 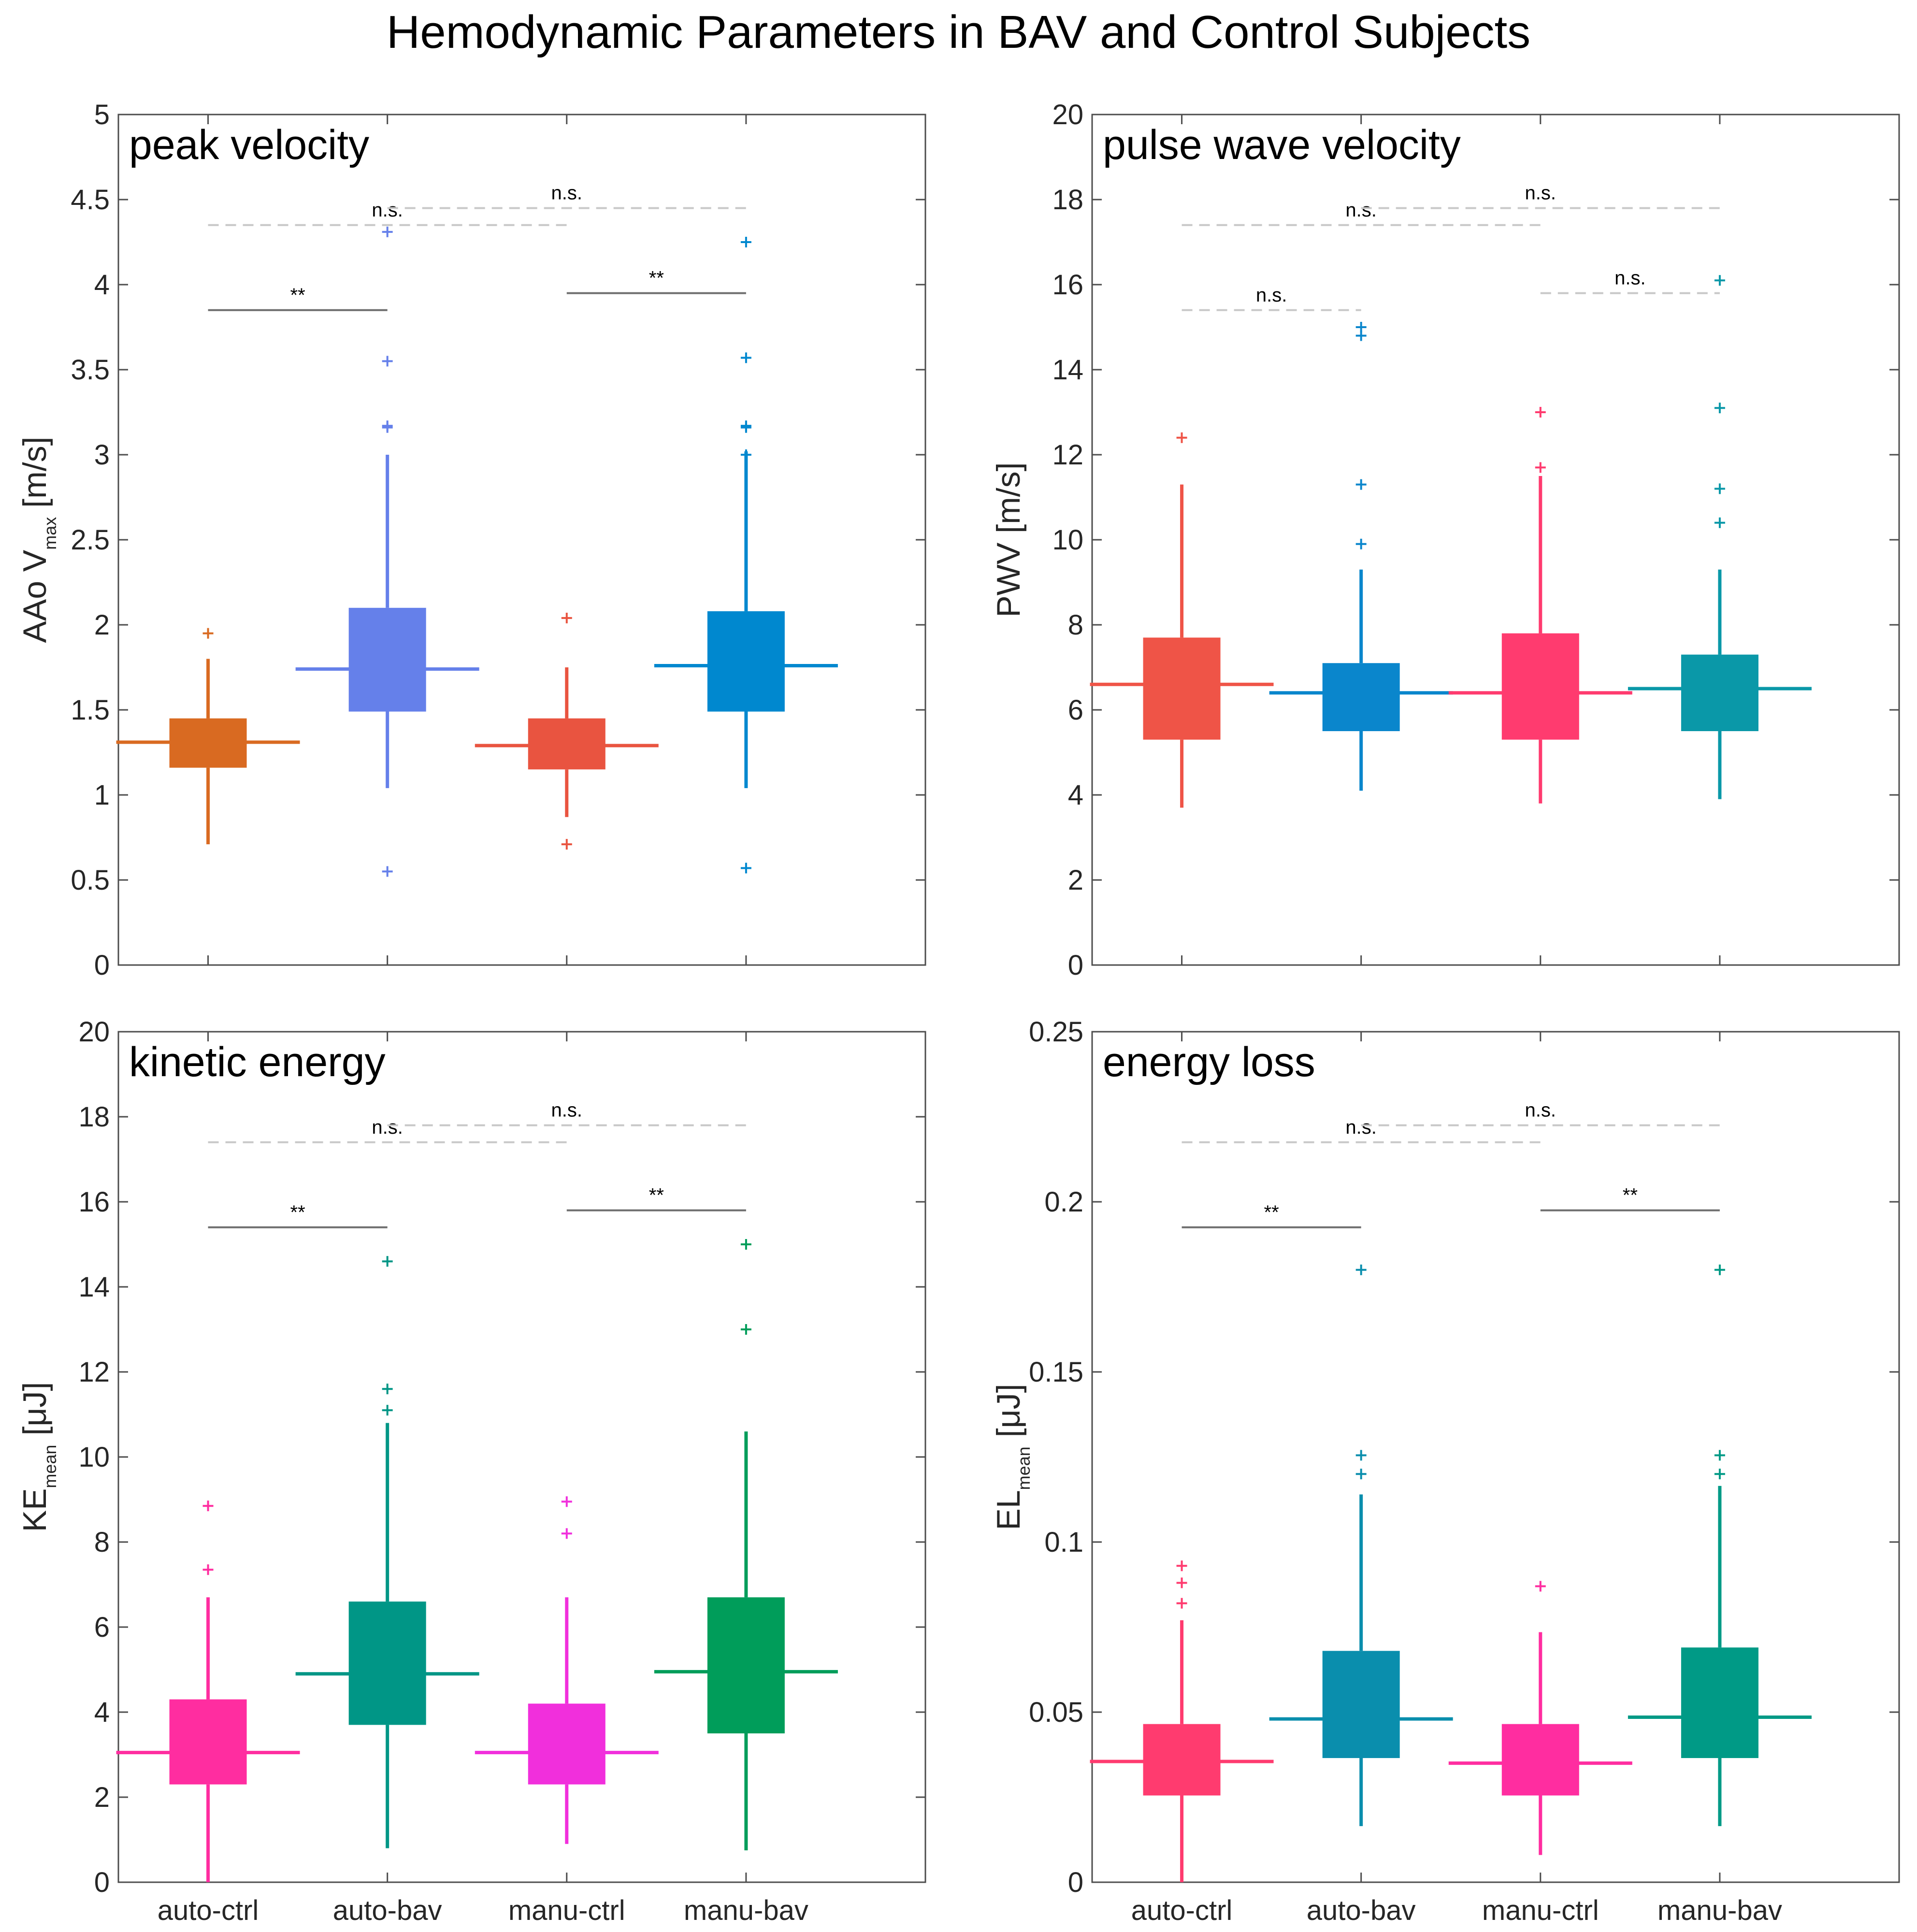 I want to click on y-axis-label: KEmean [μJ], so click(x=38, y=1457).